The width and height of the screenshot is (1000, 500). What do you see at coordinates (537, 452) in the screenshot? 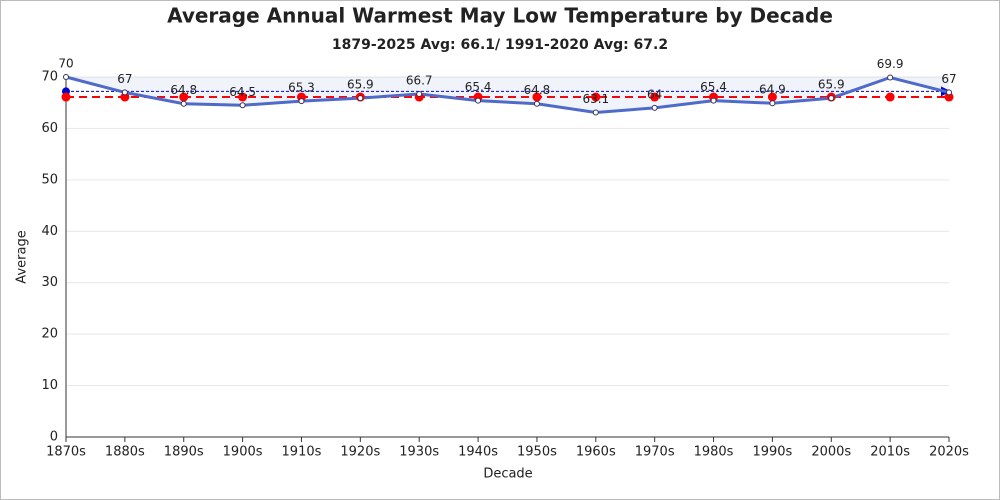
I see `x-tick-label: 1950s` at bounding box center [537, 452].